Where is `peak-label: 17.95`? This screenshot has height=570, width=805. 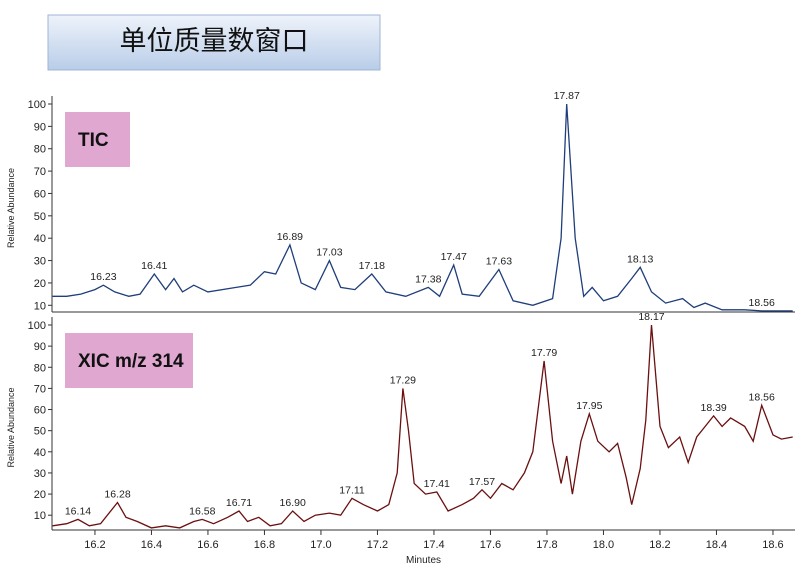
peak-label: 17.95 is located at coordinates (589, 406).